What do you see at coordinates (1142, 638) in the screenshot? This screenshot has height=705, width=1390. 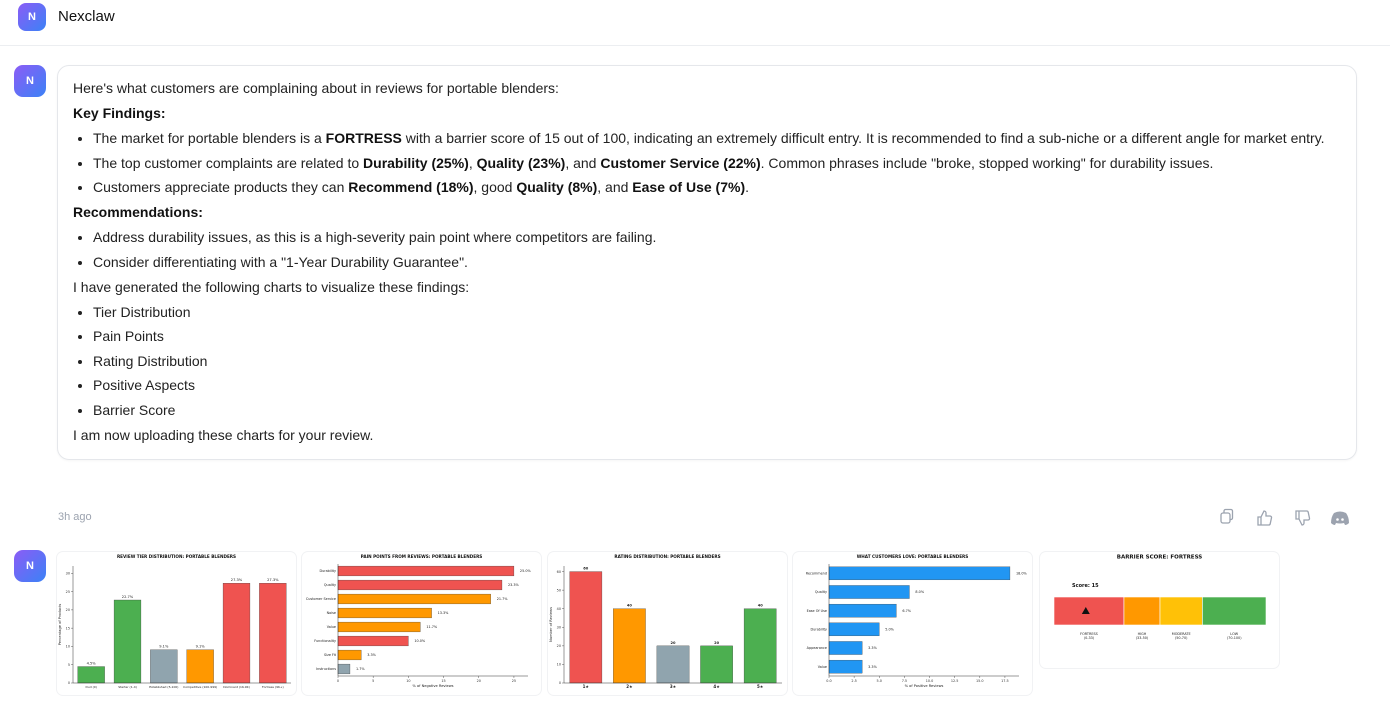 I see `segment-range: (33-50)` at bounding box center [1142, 638].